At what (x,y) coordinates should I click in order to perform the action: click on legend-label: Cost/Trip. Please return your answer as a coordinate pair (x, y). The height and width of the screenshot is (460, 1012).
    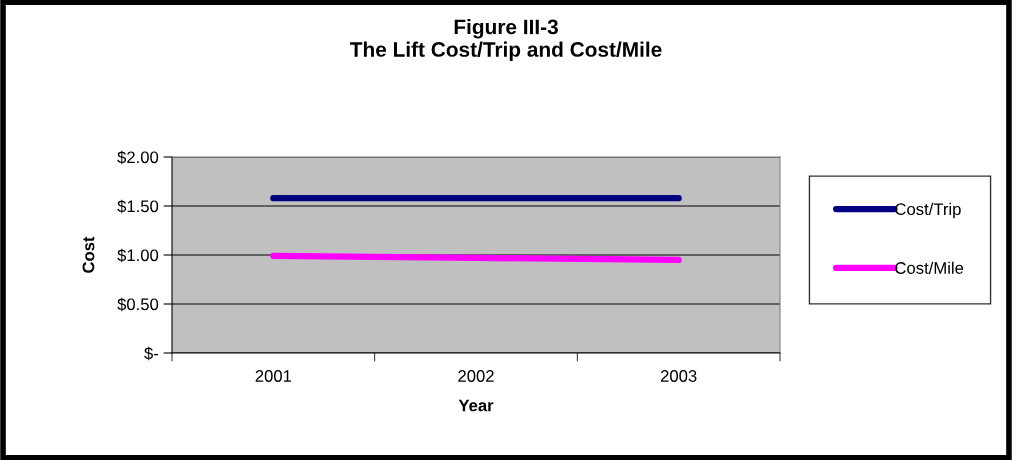
    Looking at the image, I should click on (928, 210).